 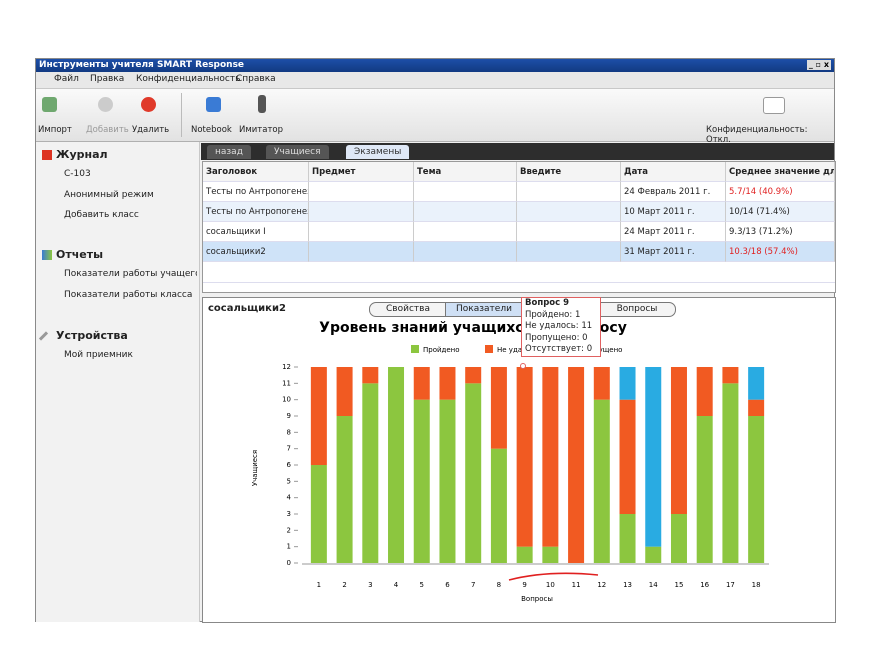 I want to click on add-button: Добавить, so click(x=107, y=130).